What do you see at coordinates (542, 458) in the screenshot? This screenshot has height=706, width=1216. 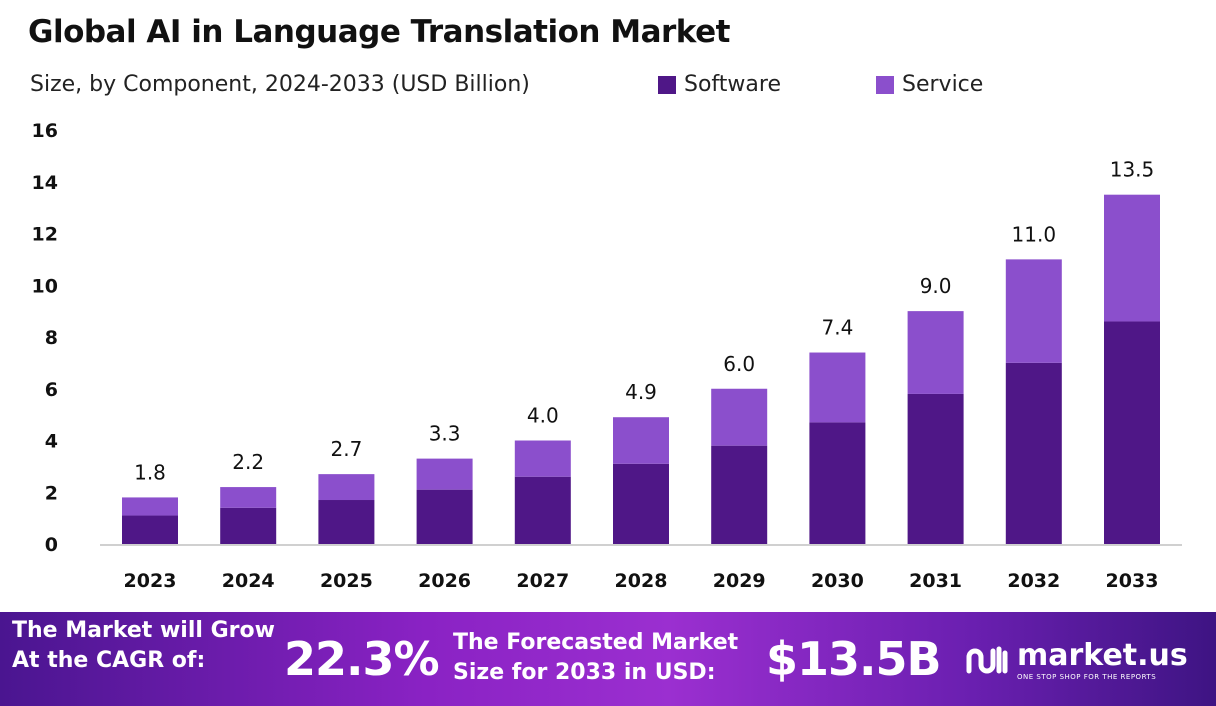 I see `bar-service-2027` at bounding box center [542, 458].